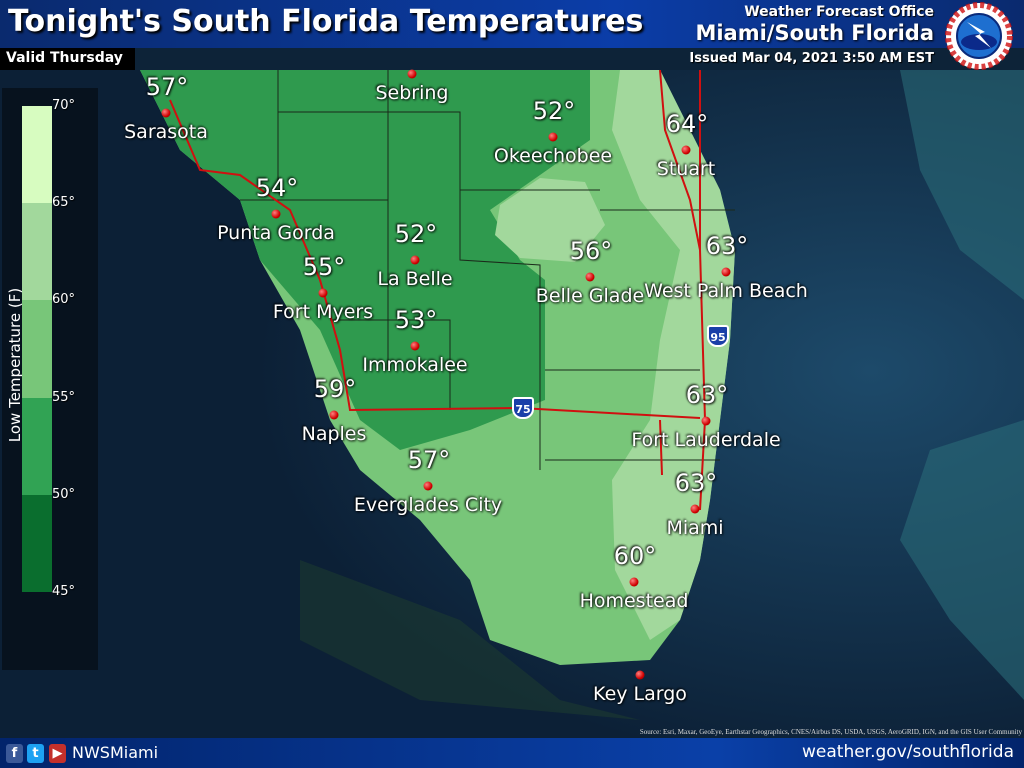  I want to click on city-marker-immokalee, so click(415, 346).